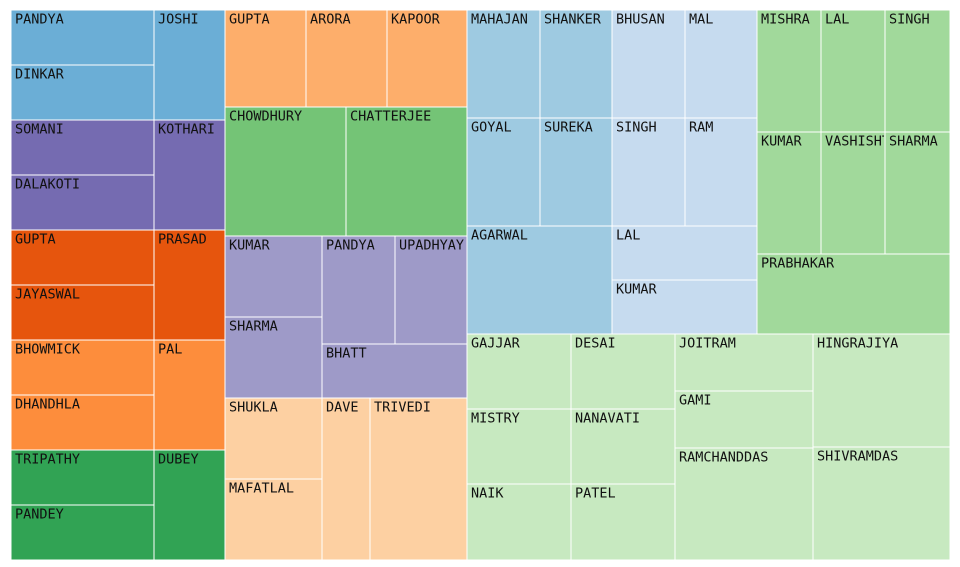 Image resolution: width=960 pixels, height=567 pixels. I want to click on treemap-label: DINKAR, so click(40, 75).